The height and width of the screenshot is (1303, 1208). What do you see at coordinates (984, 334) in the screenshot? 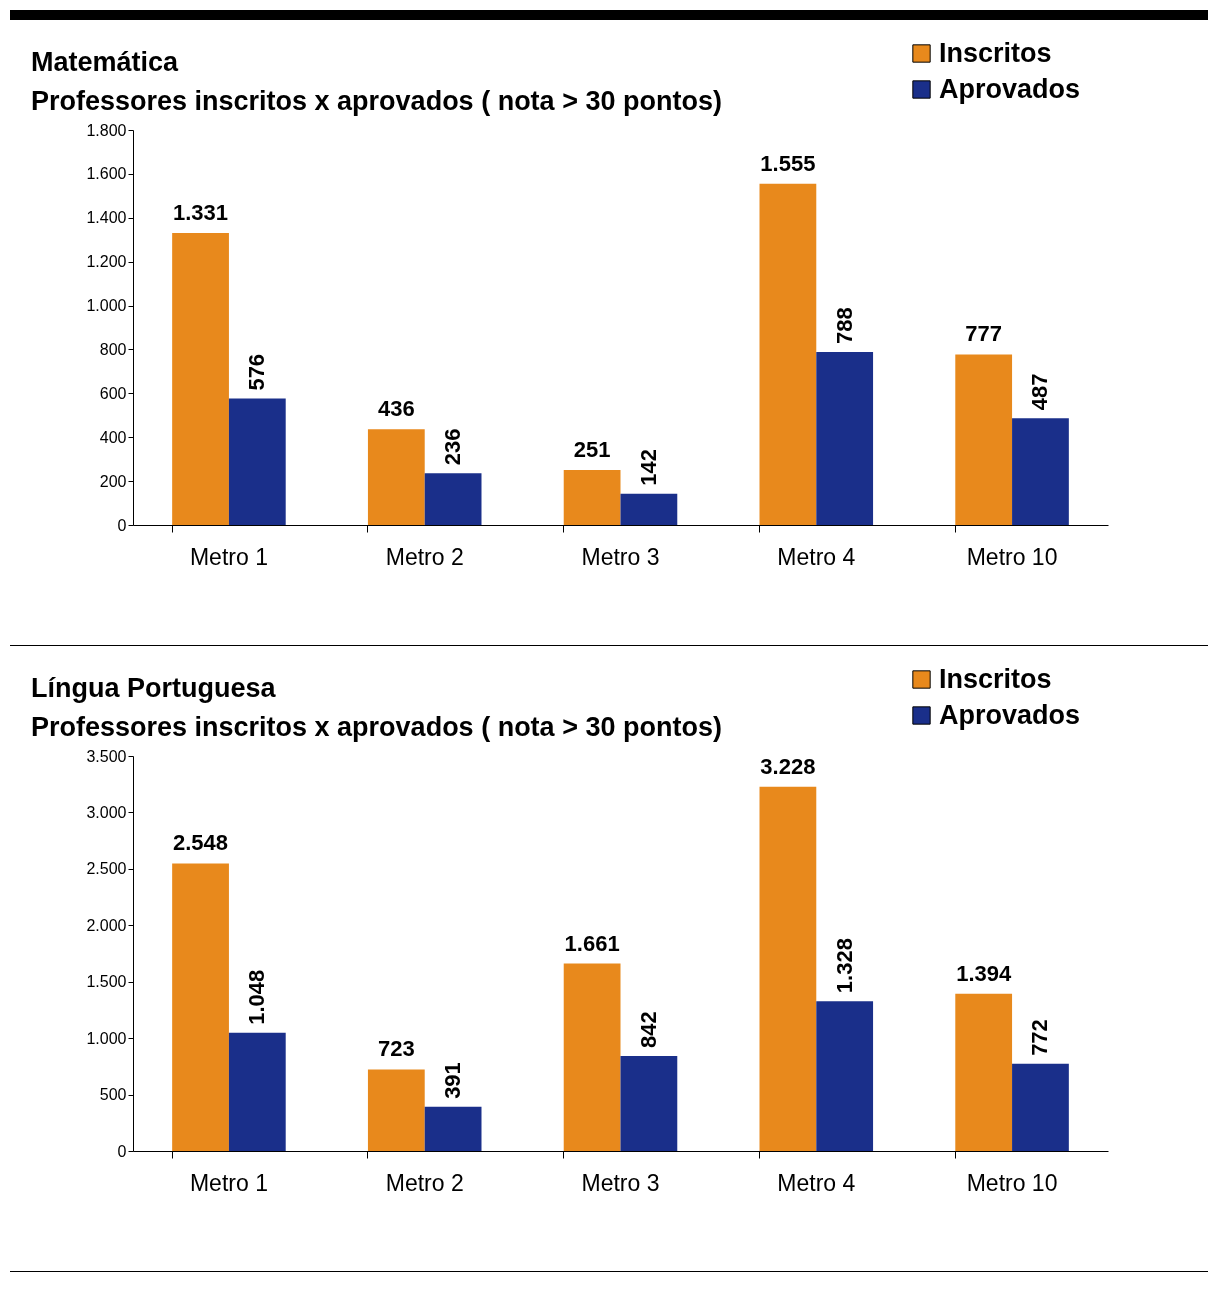
I see `data-label: 777` at bounding box center [984, 334].